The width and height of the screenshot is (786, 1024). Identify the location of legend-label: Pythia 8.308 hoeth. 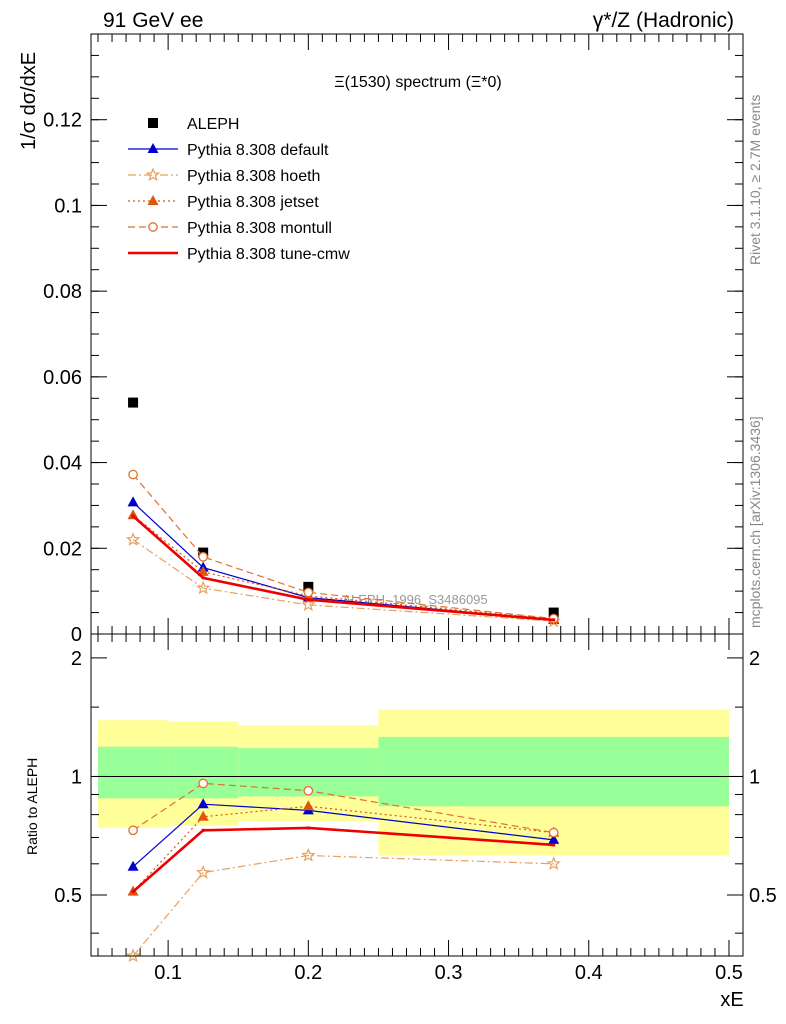
(253, 176).